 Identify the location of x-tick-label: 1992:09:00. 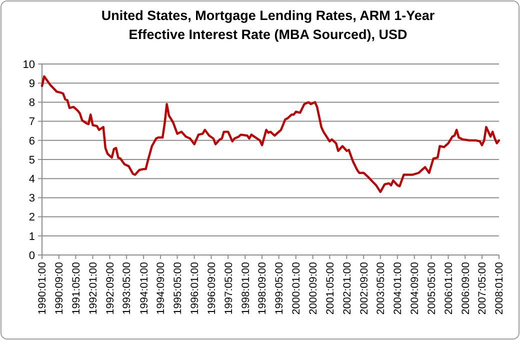
(110, 288).